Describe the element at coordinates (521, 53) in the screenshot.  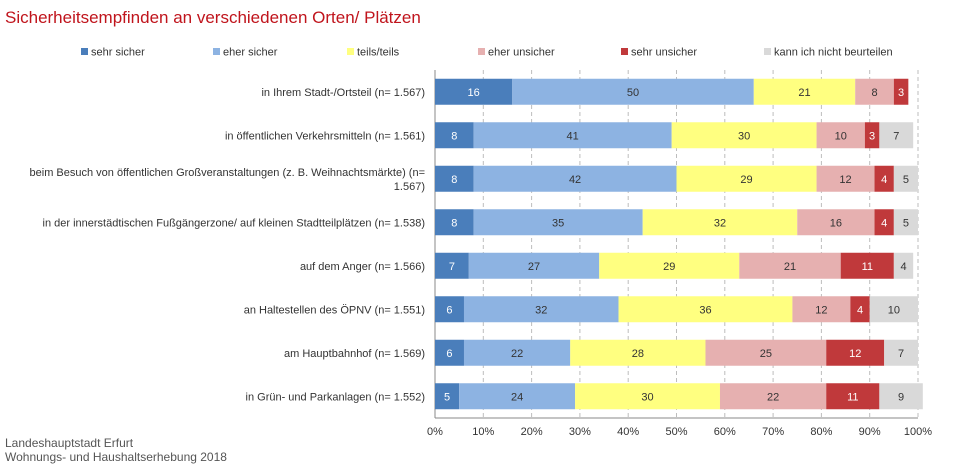
I see `legend-label-3: eher unsicher` at that location.